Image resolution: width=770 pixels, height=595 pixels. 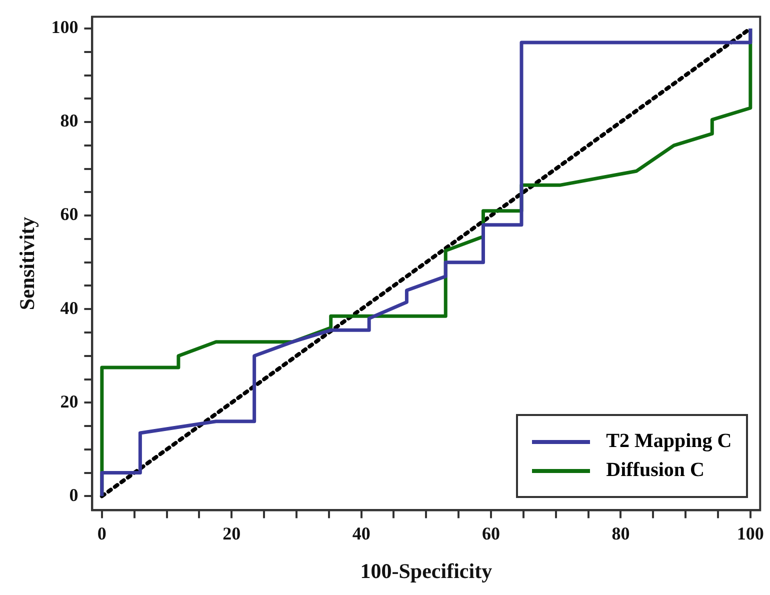 What do you see at coordinates (669, 442) in the screenshot?
I see `legend-label: T2 Mapping C` at bounding box center [669, 442].